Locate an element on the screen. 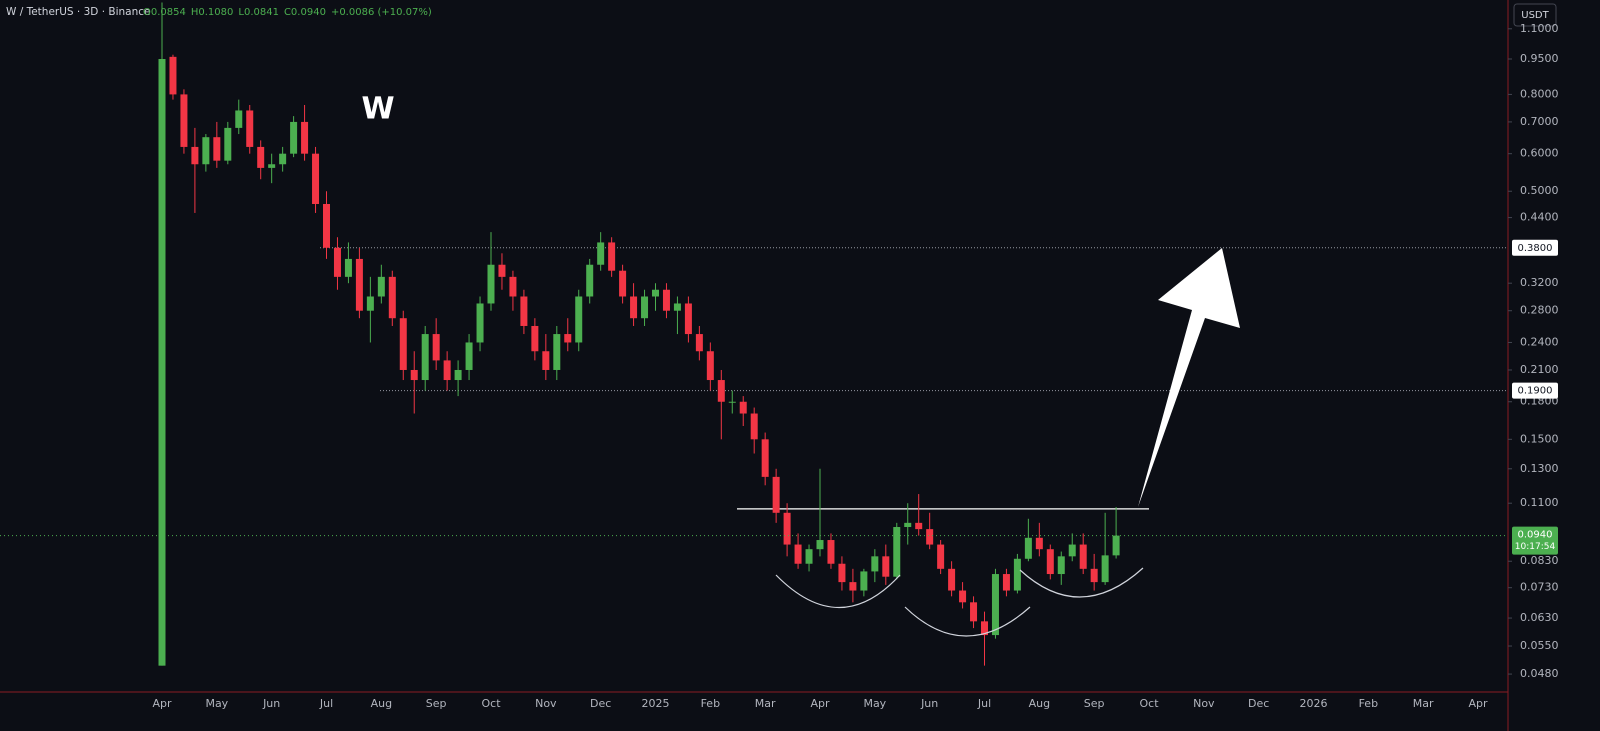 The height and width of the screenshot is (731, 1600). y-tick-label: 0.8000 is located at coordinates (1539, 93).